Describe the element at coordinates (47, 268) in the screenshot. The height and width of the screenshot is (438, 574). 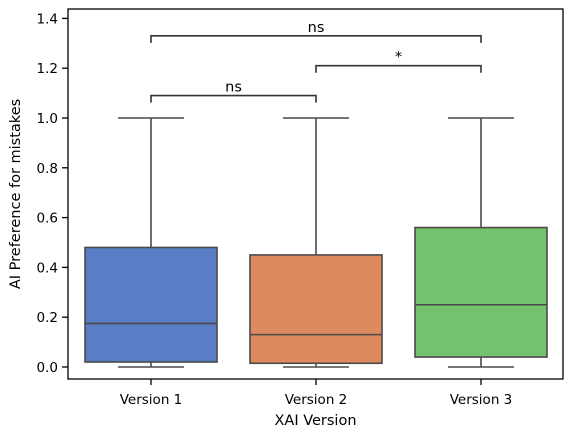
I see `y-tick-label: 0.4` at that location.